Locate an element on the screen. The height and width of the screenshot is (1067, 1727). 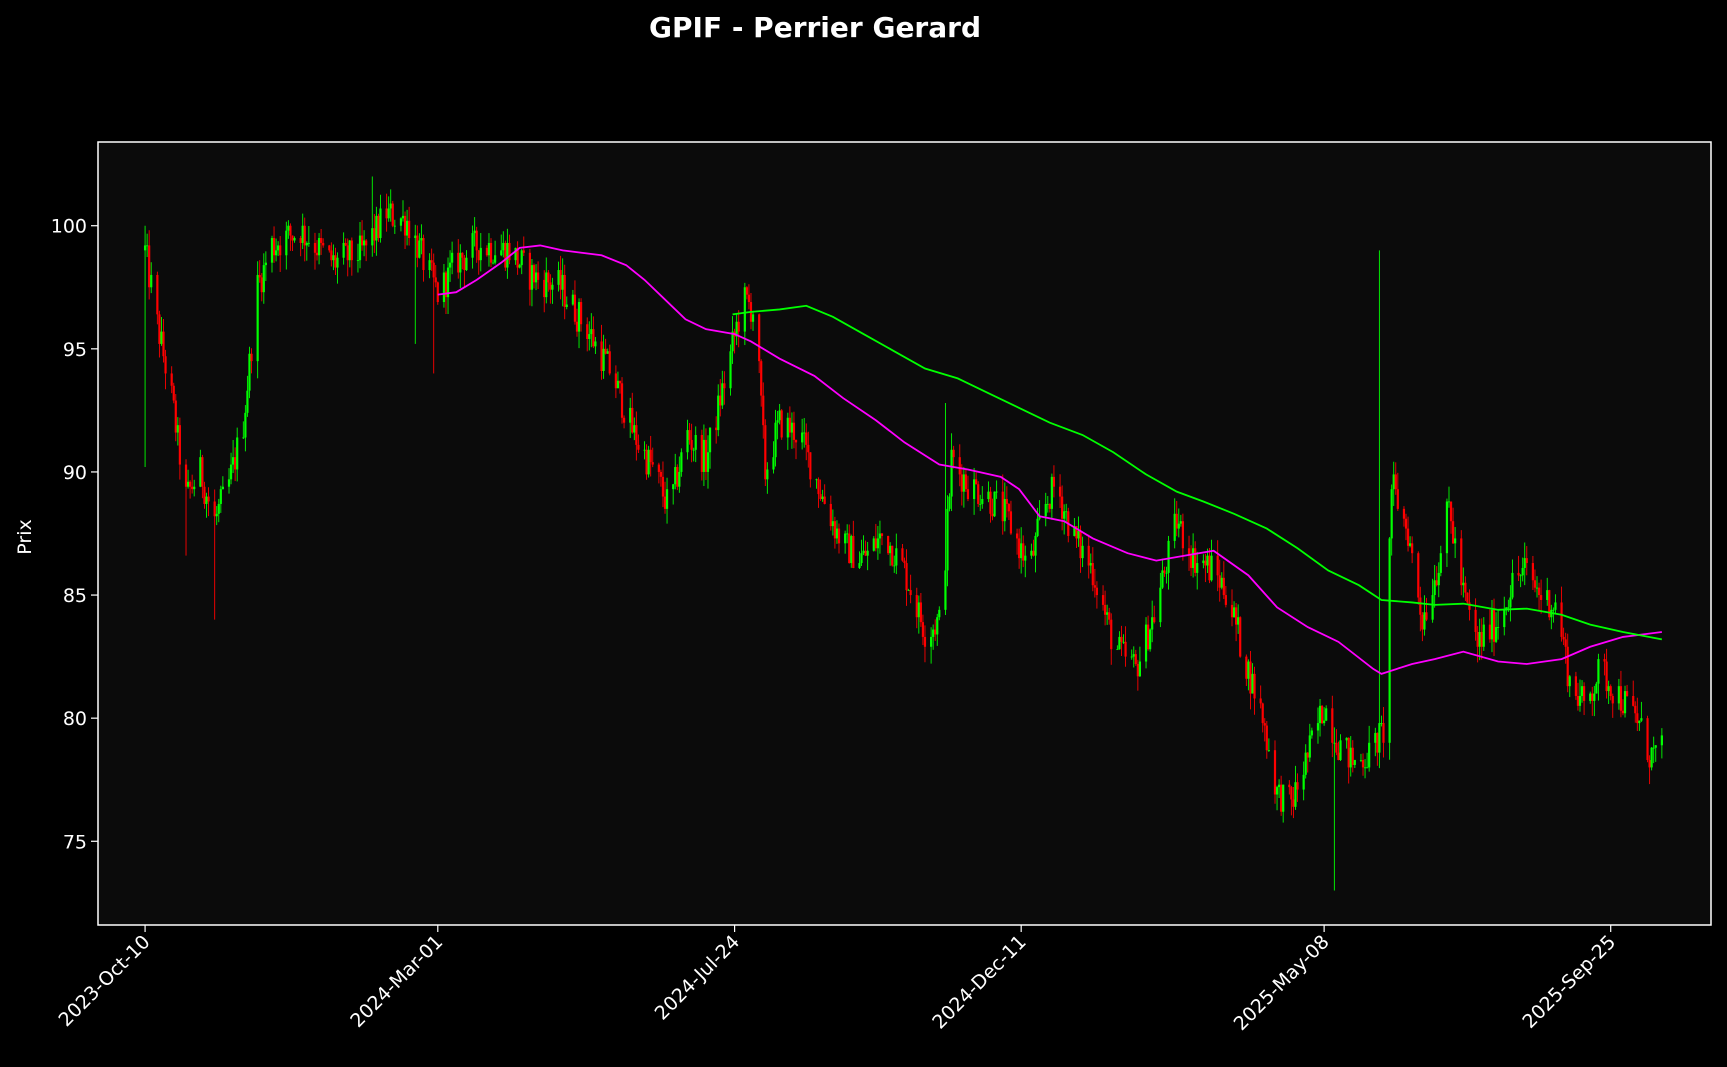
y-tick-label-3: 90 is located at coordinates (75, 473).